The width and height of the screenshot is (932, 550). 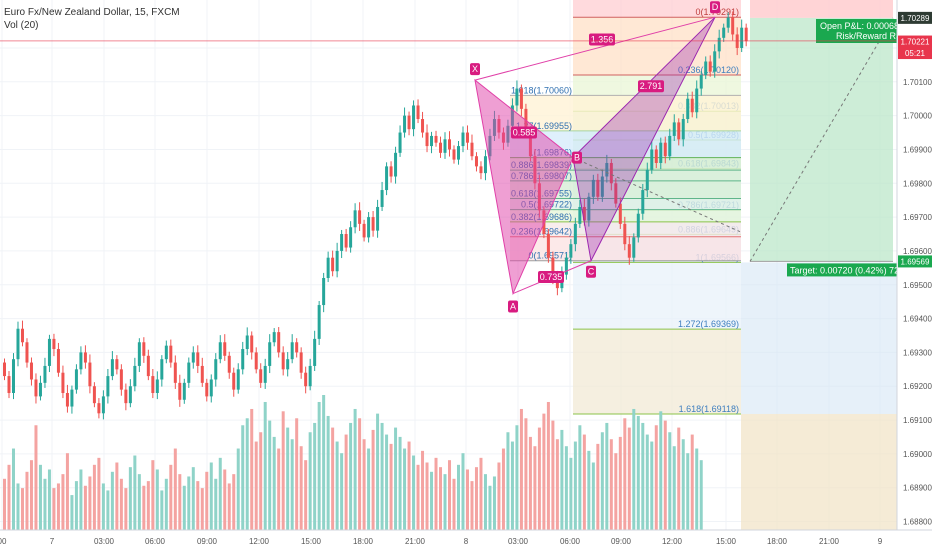 What do you see at coordinates (917, 217) in the screenshot?
I see `price-tick-label: 1.69700` at bounding box center [917, 217].